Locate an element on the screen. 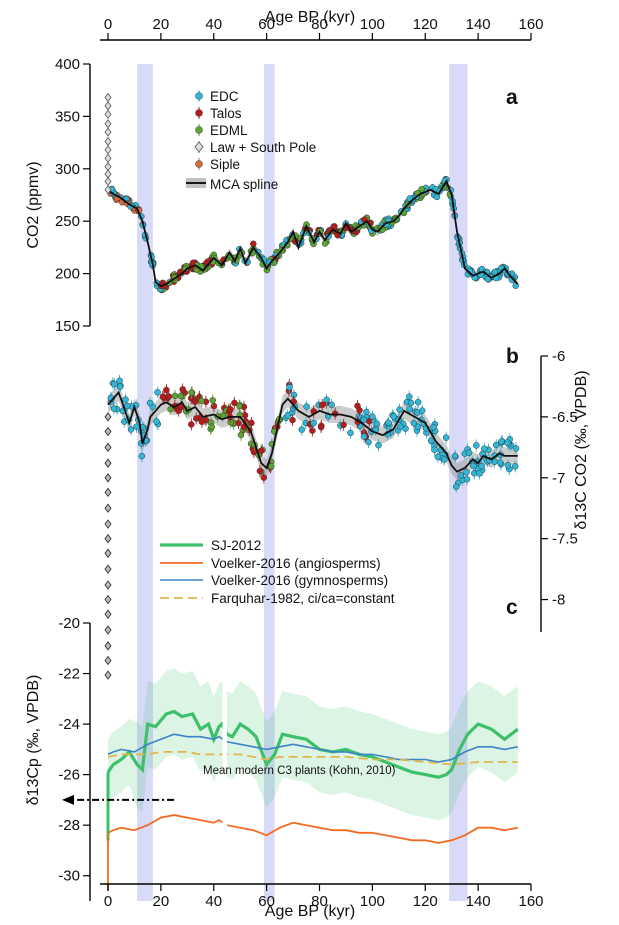 Image resolution: width=619 pixels, height=925 pixels. x-tick-label-top: 60 is located at coordinates (266, 24).